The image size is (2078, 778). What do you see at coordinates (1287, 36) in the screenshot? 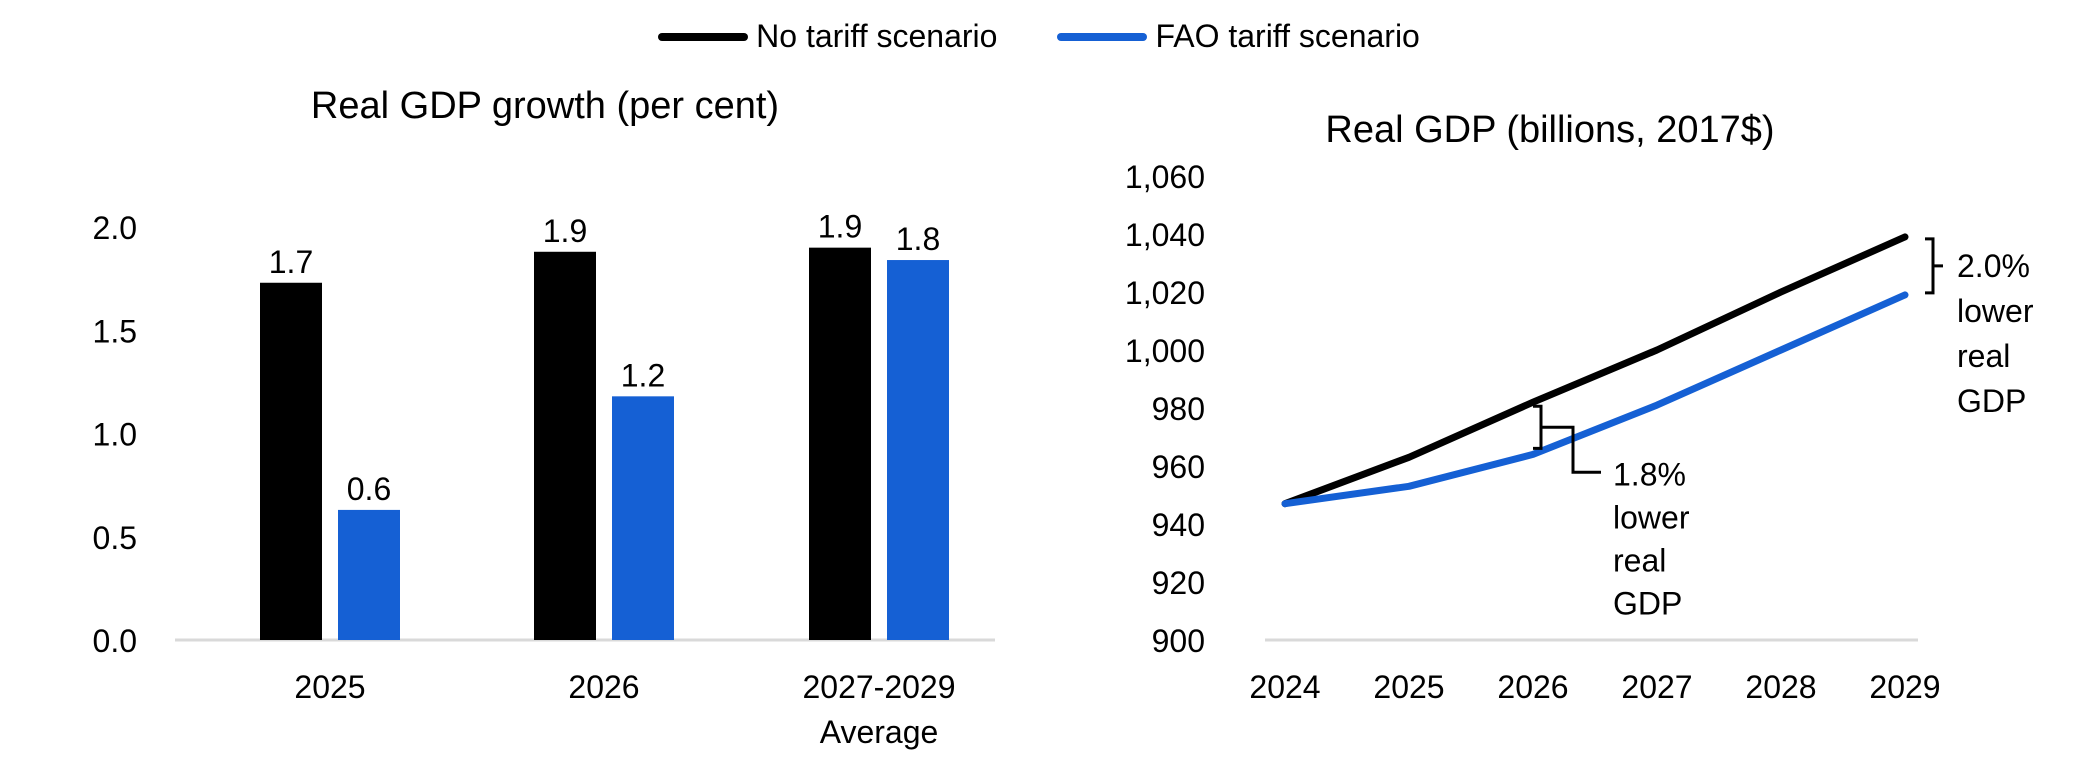
I see `legend-label-fao-tariff: FAO tariff scenario` at bounding box center [1287, 36].